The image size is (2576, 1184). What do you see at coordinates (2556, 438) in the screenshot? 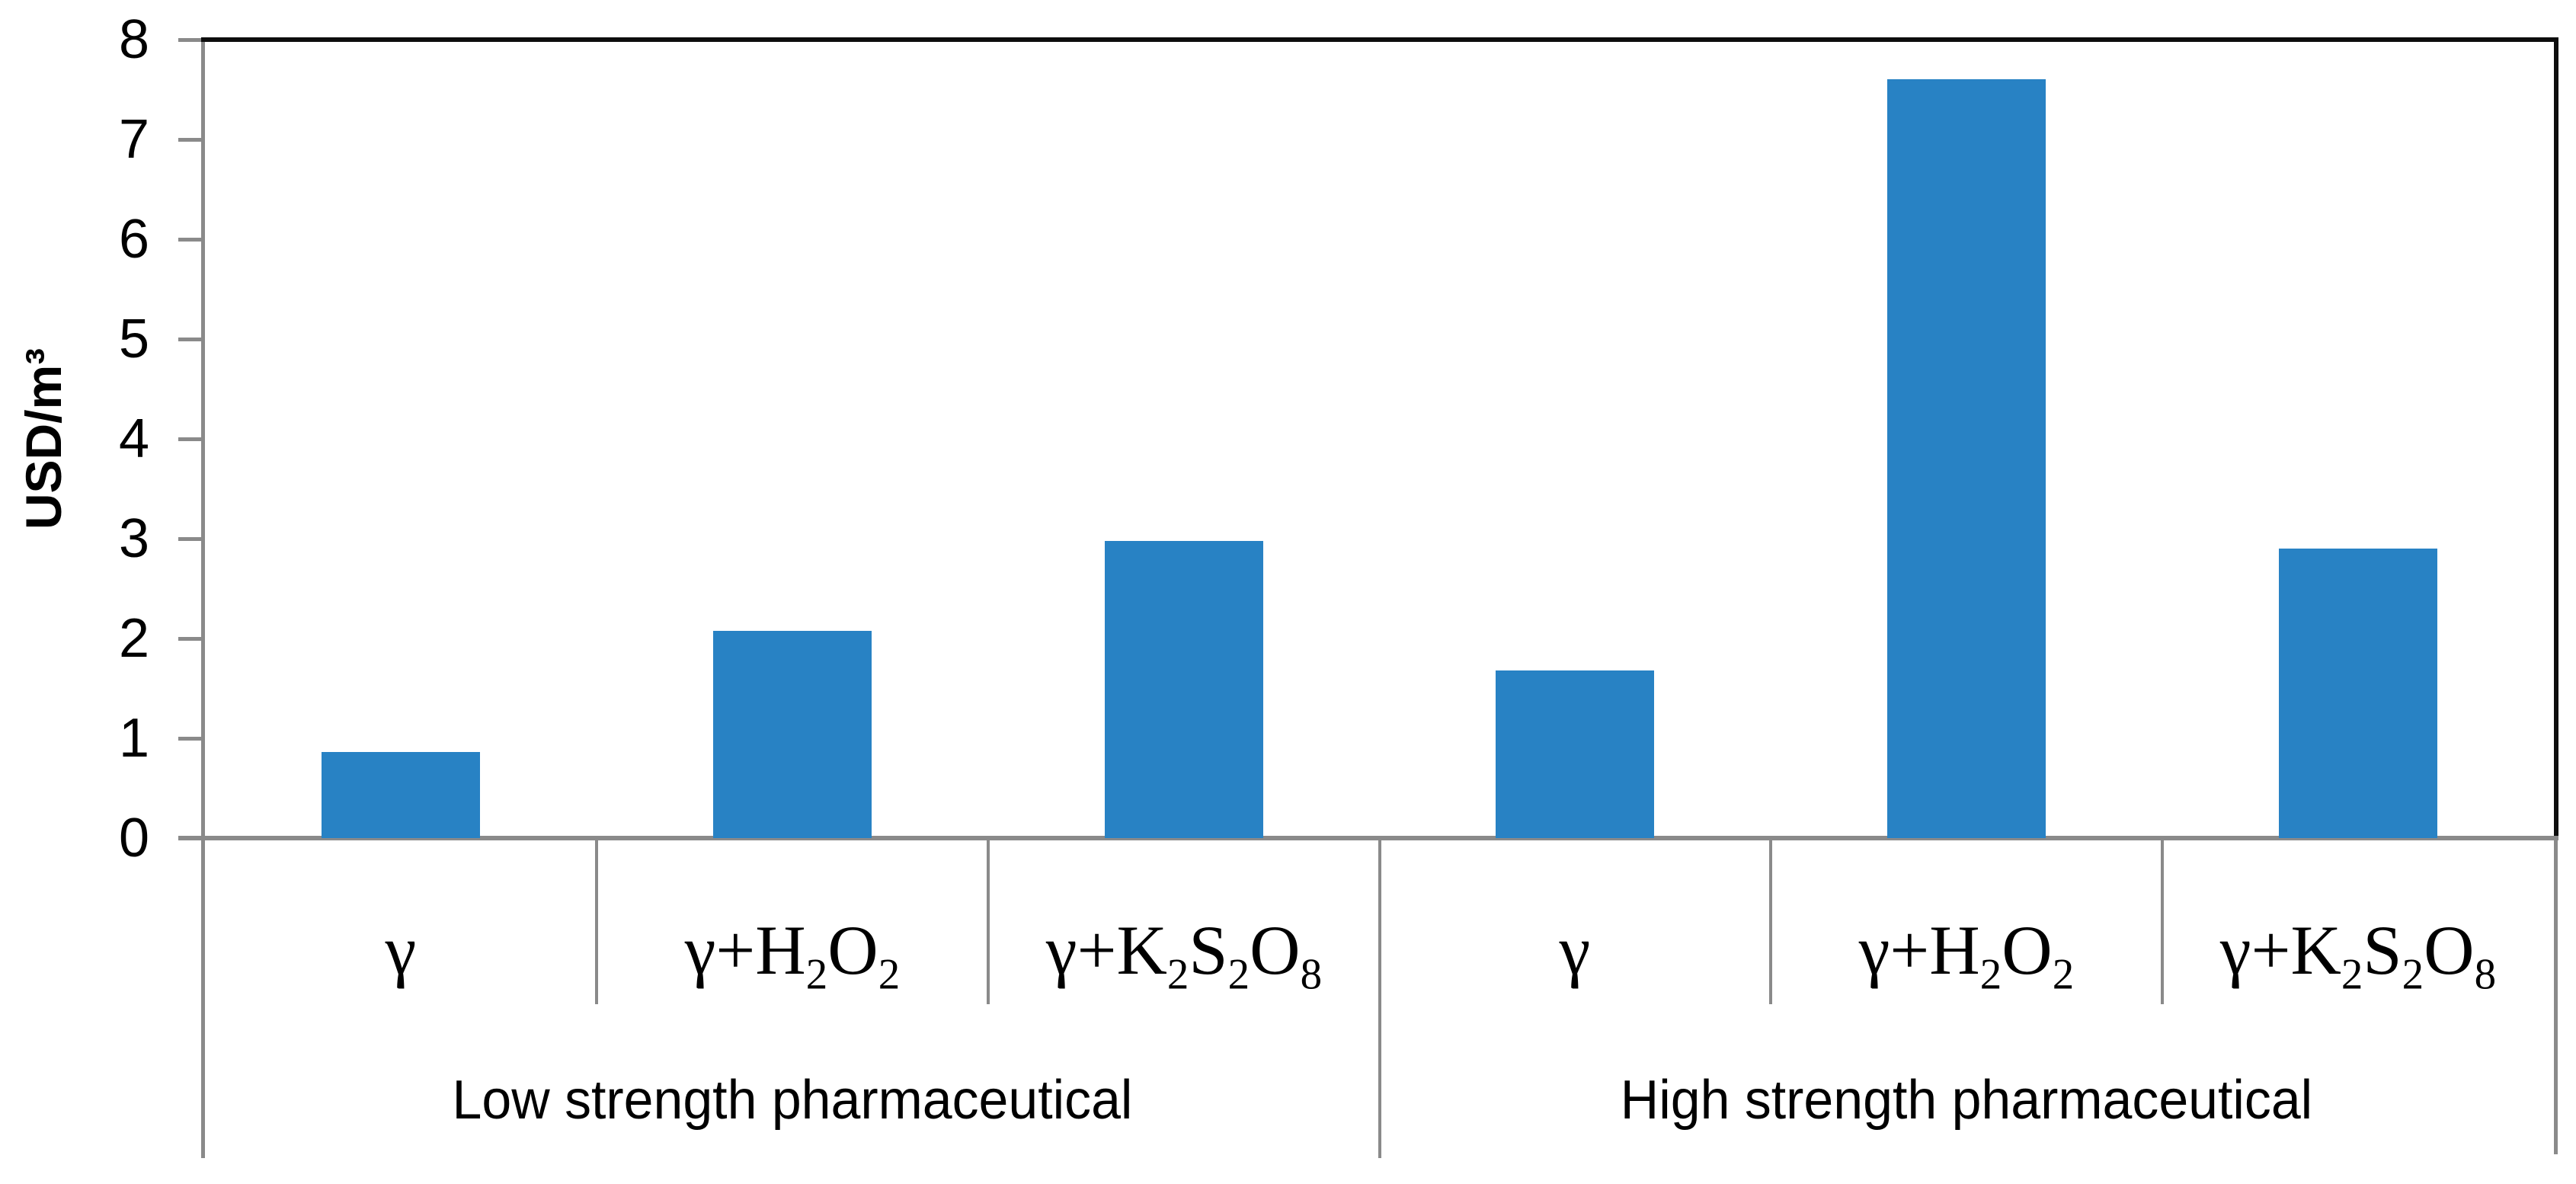
I see `plot-right-border` at bounding box center [2556, 438].